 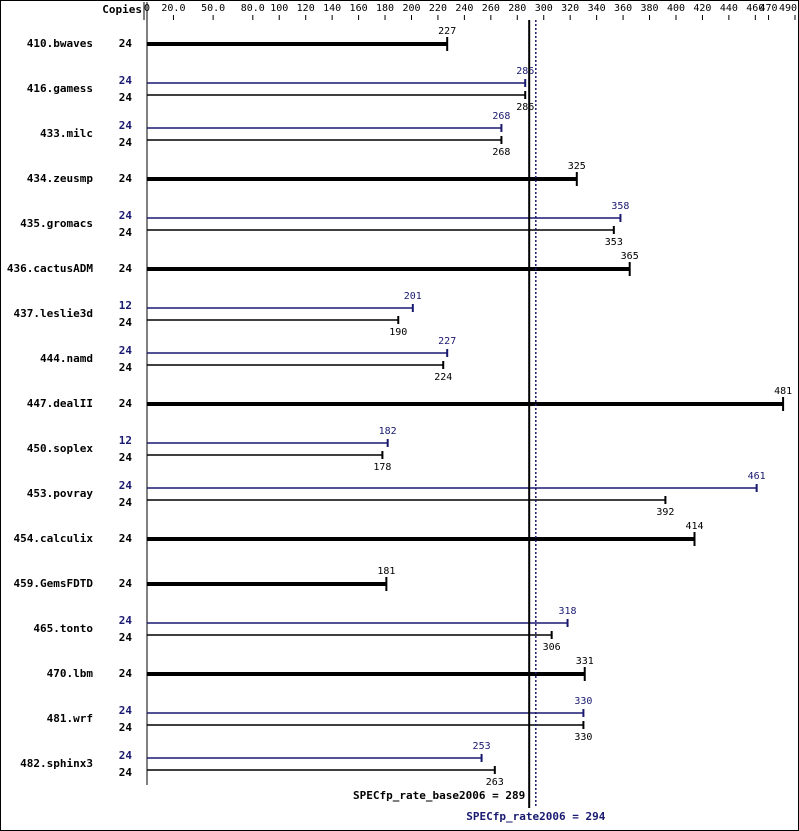 I want to click on benchmark-label: 437.leslie3d, so click(x=53, y=313).